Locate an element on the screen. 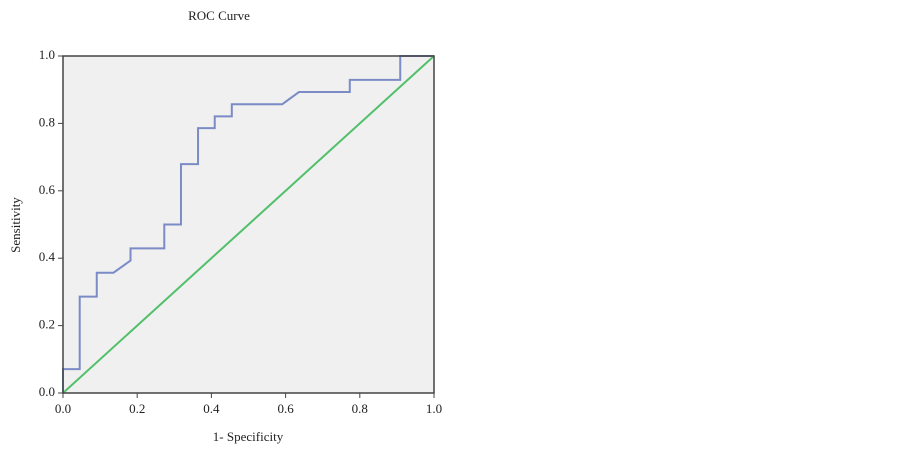 This screenshot has height=455, width=903. x-tick-label: 1.0 is located at coordinates (434, 408).